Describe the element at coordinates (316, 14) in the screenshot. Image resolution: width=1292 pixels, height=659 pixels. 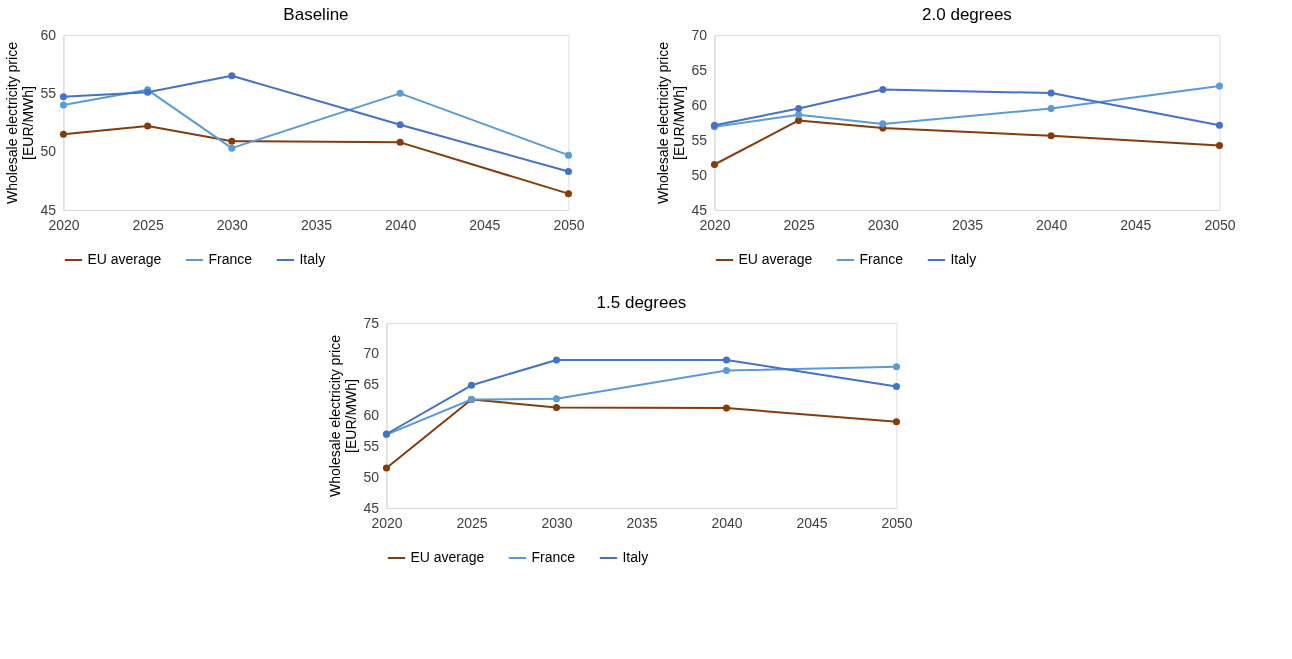
I see `chart-title: Baseline` at that location.